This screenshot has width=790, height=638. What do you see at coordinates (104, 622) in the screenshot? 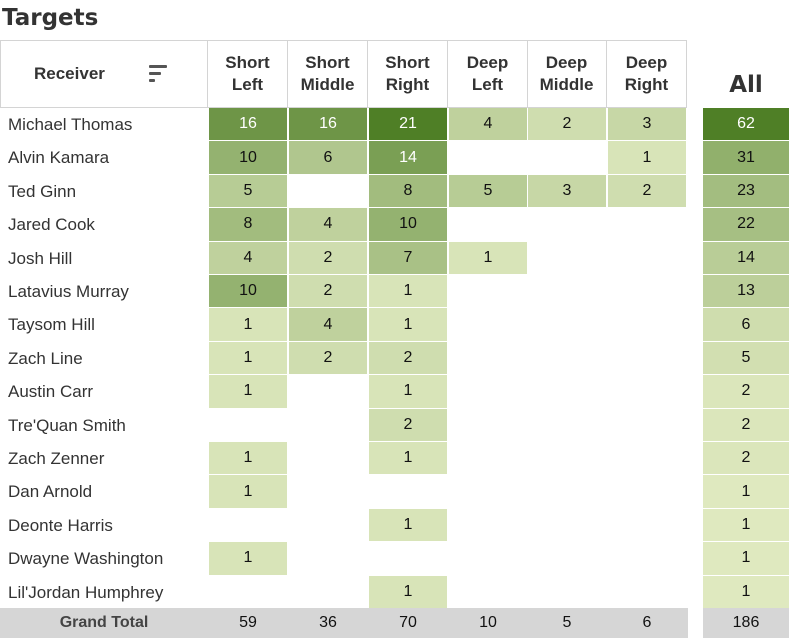
I see `grand-total-label: Grand Total` at bounding box center [104, 622].